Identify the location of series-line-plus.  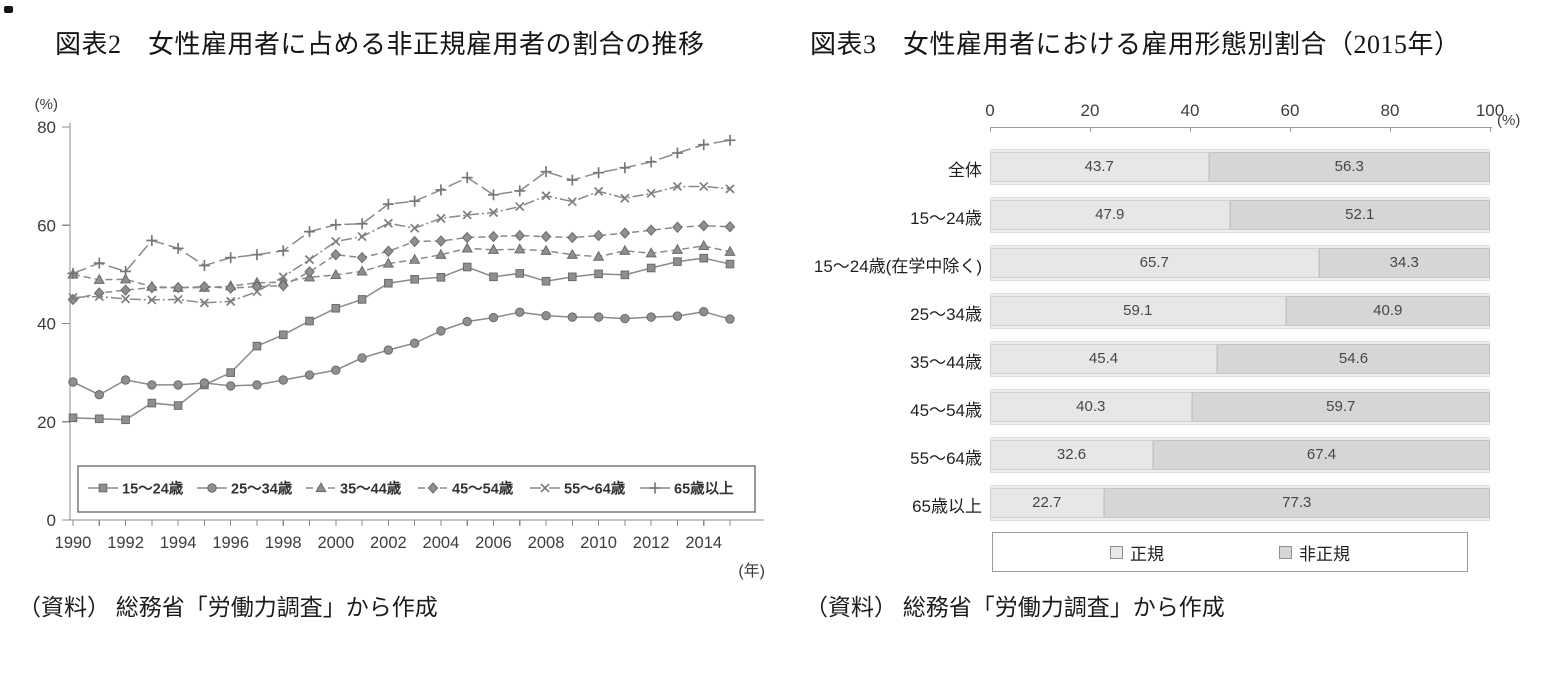
(401, 207).